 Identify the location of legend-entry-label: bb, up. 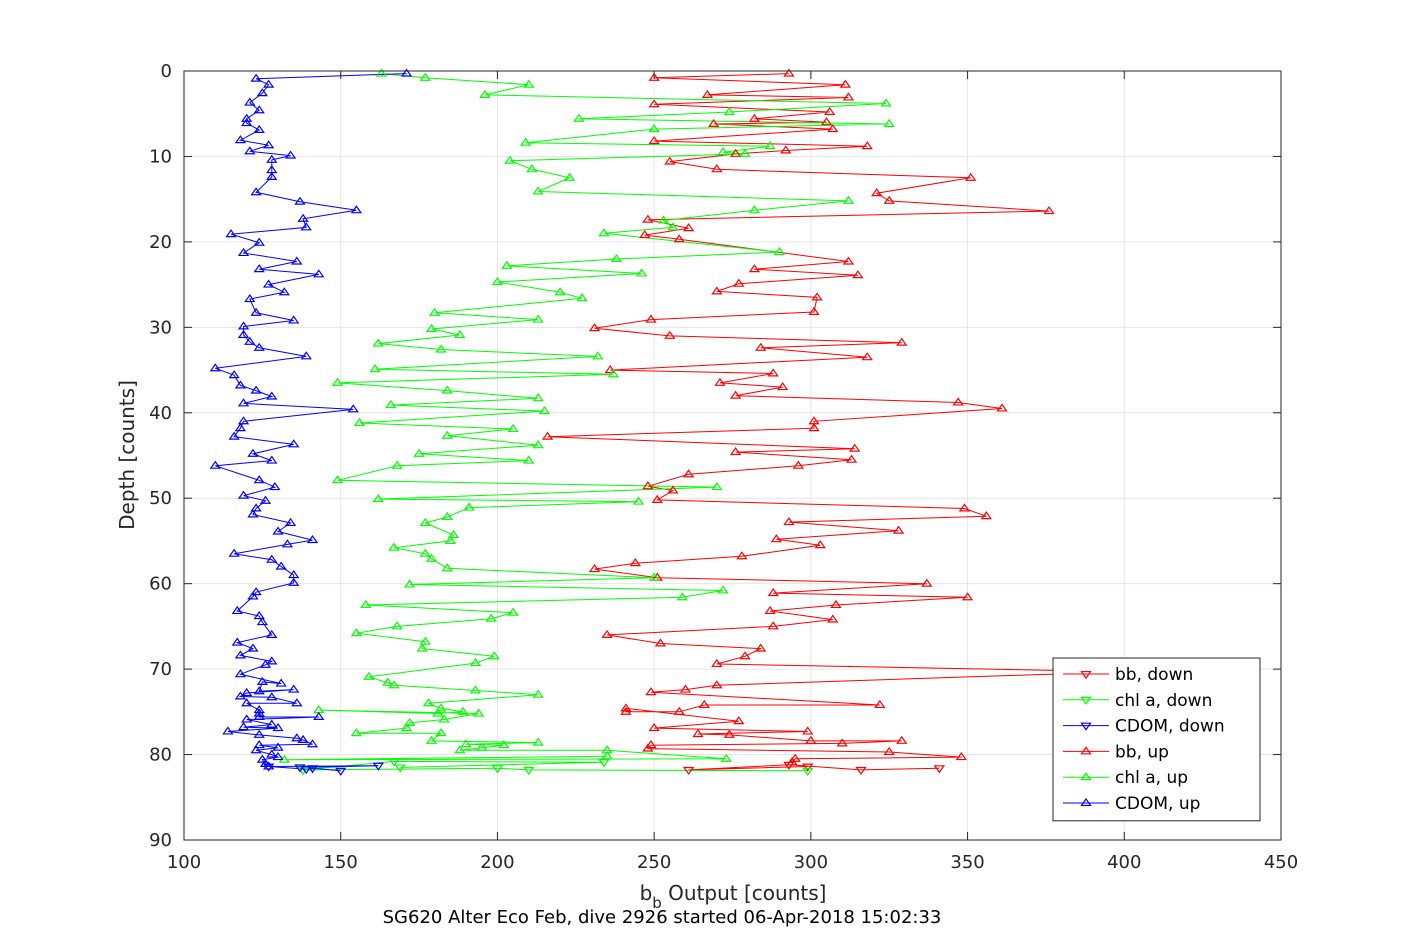
(1142, 752).